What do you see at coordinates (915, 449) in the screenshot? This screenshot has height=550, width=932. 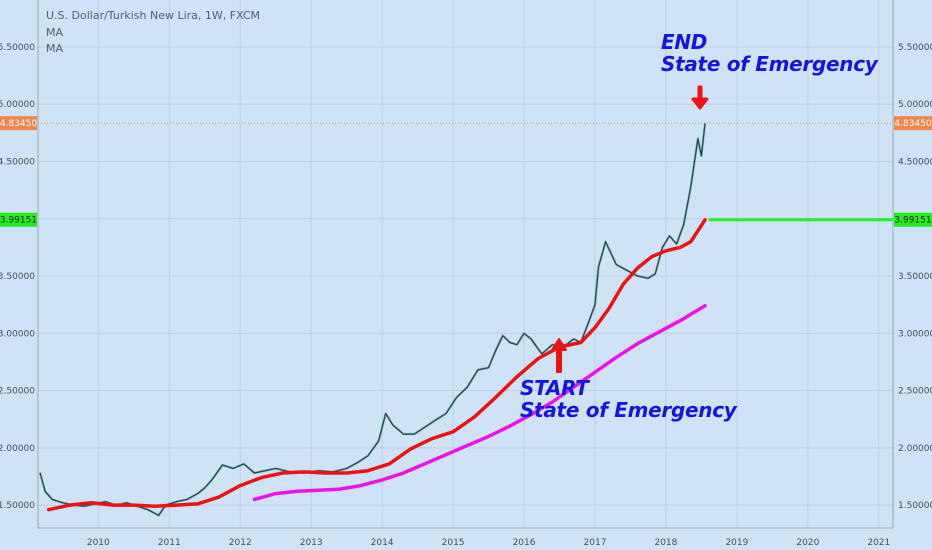 I see `y-tick-label-right: 2.00000` at bounding box center [915, 449].